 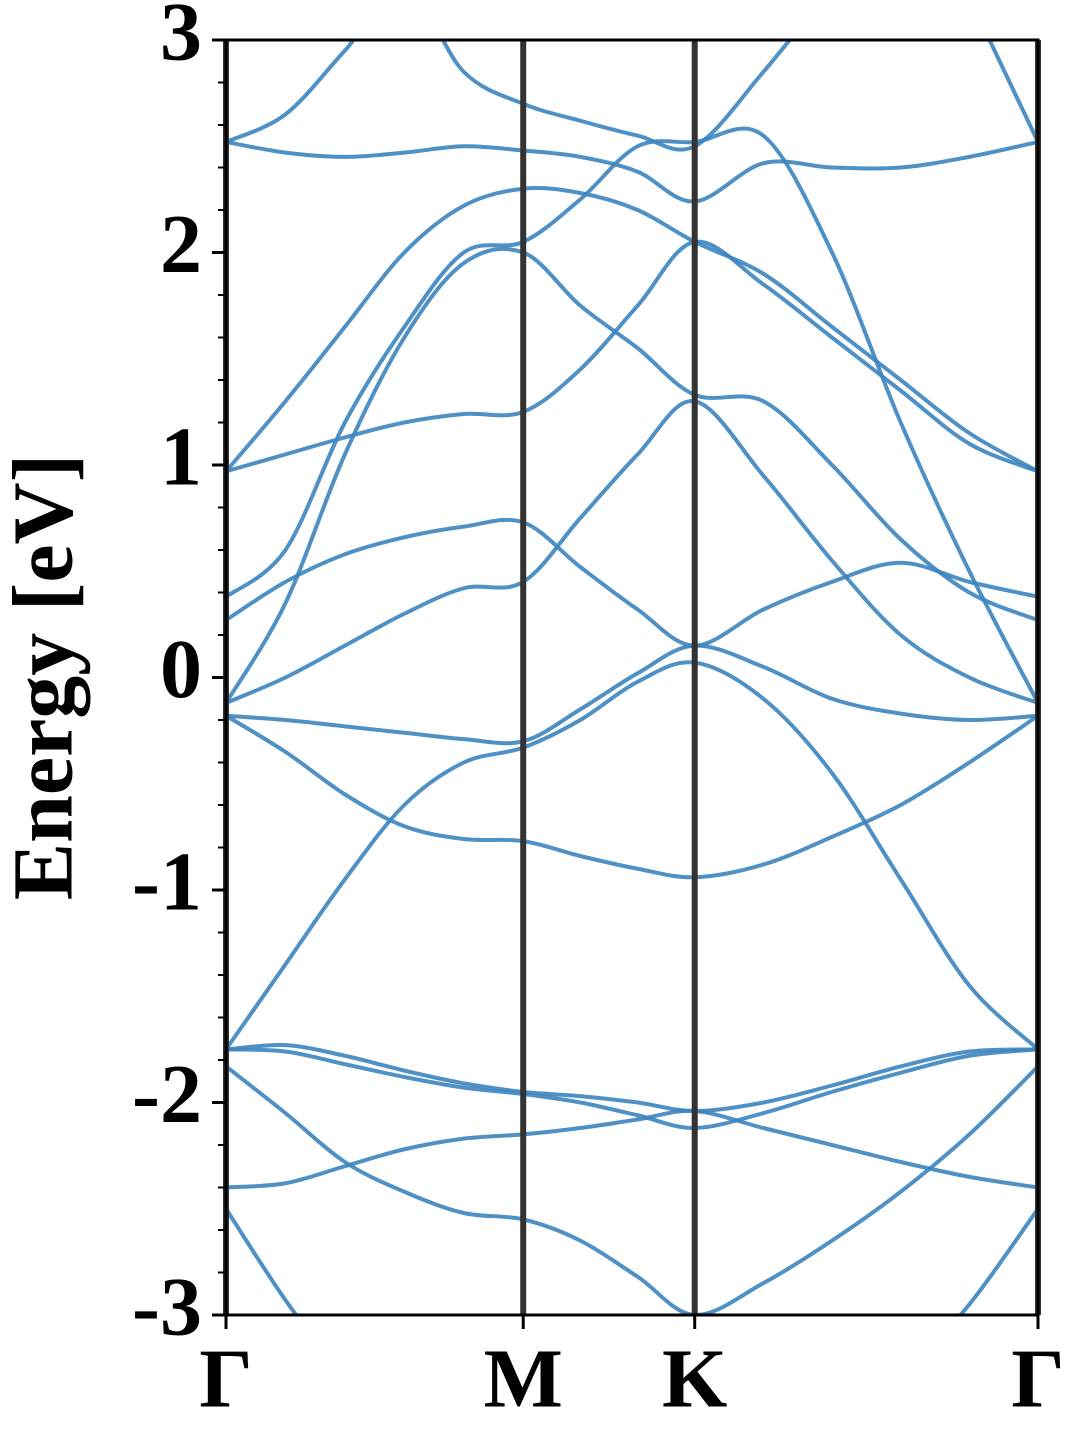 What do you see at coordinates (523, 1378) in the screenshot?
I see `x-tick-label: M` at bounding box center [523, 1378].